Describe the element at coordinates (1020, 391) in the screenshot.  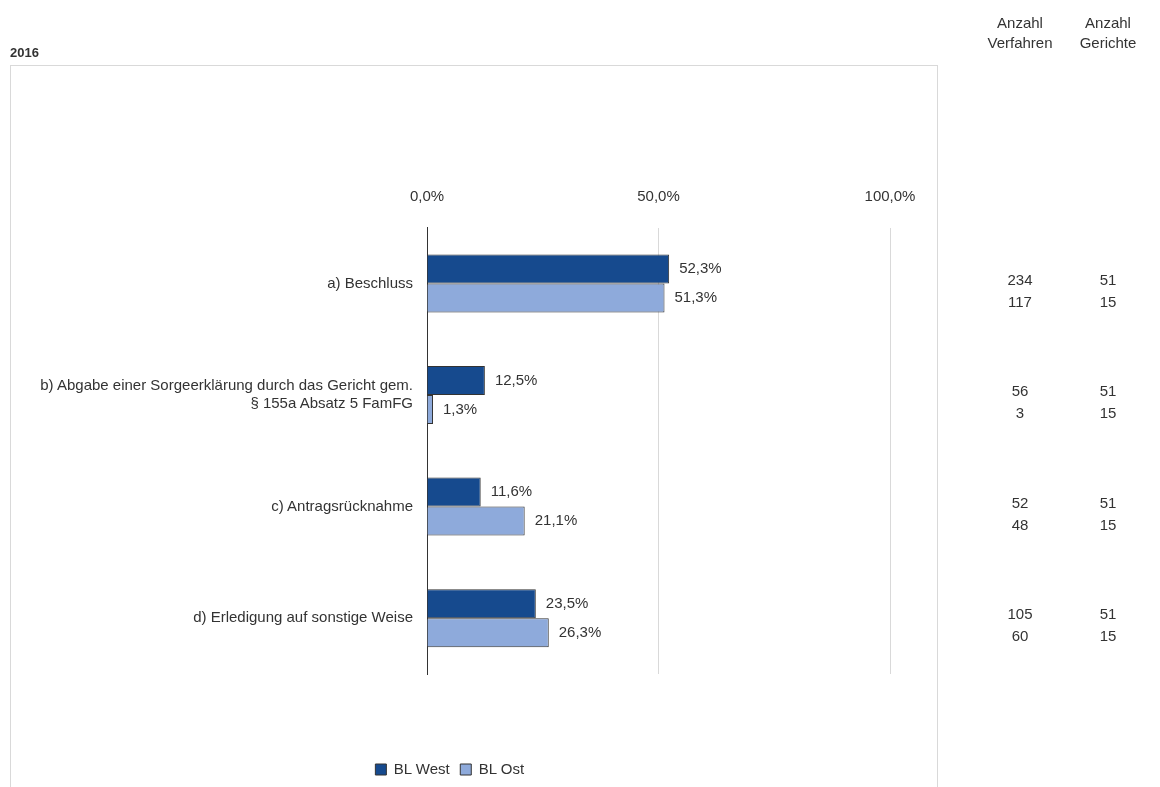
I see `text: 56` at that location.